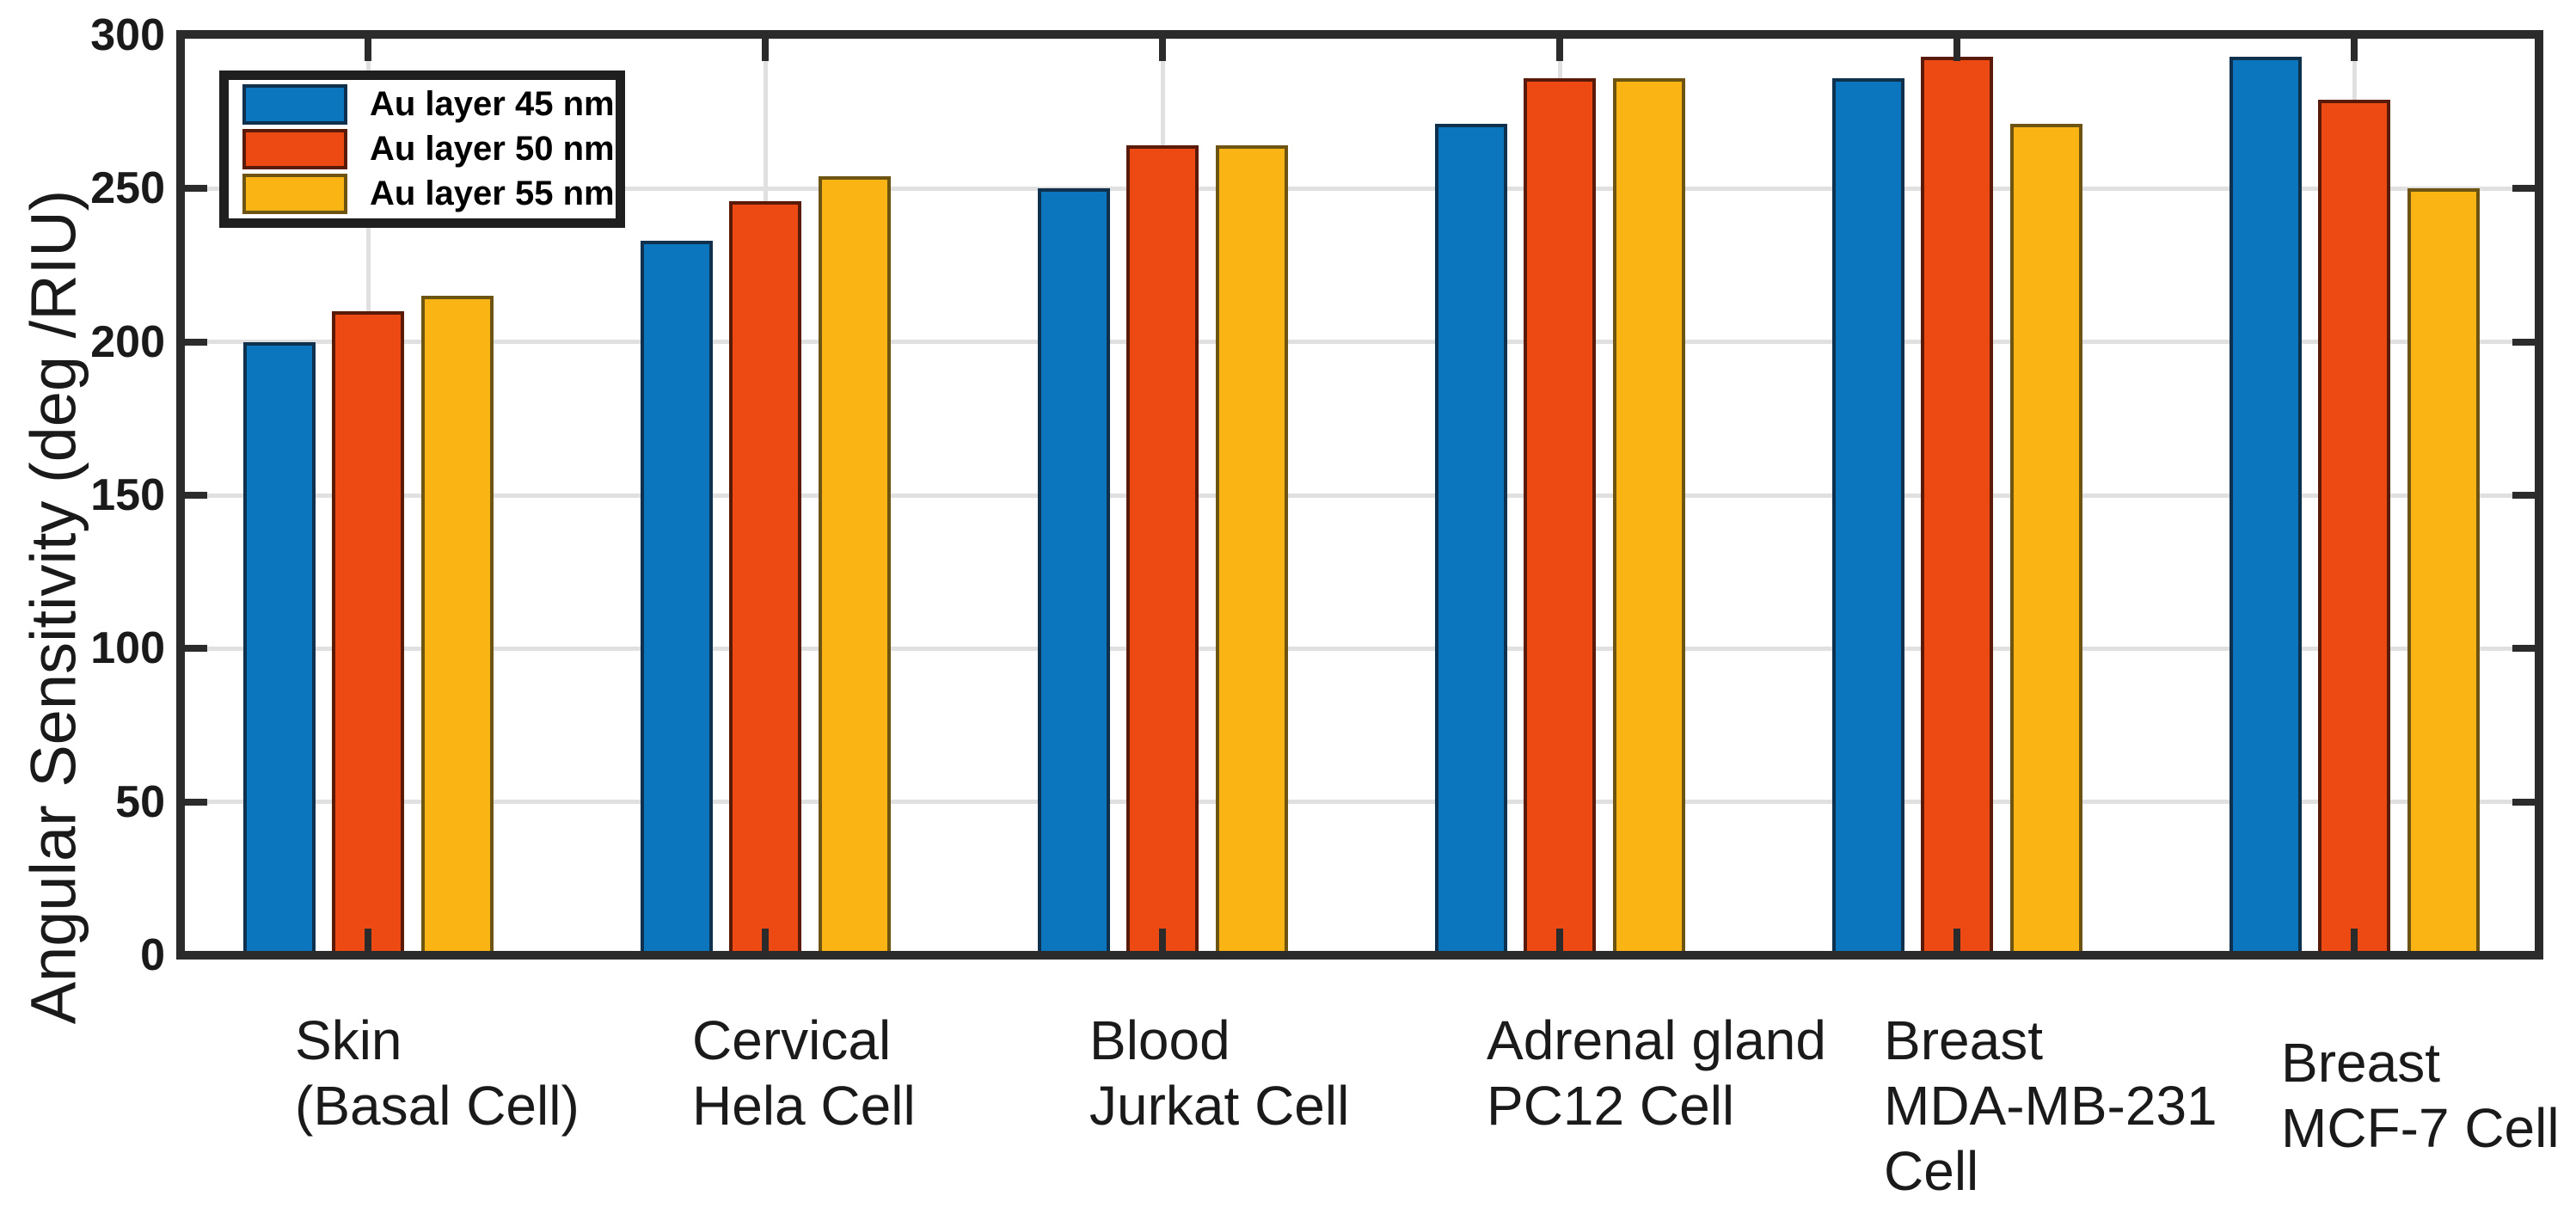 The width and height of the screenshot is (2576, 1208). I want to click on bar-1-au-layer-50-nm, so click(368, 633).